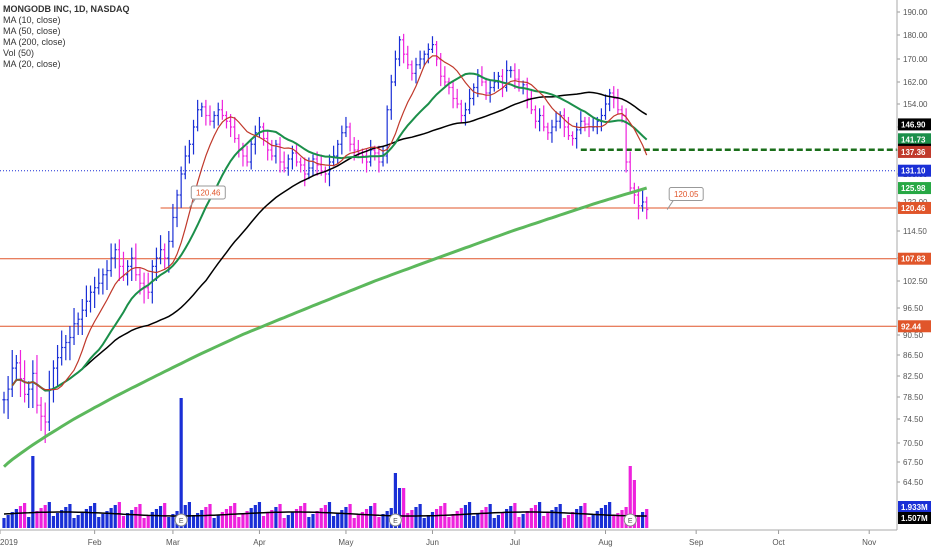  Describe the element at coordinates (915, 281) in the screenshot. I see `y-tick-label: 102.50` at that location.